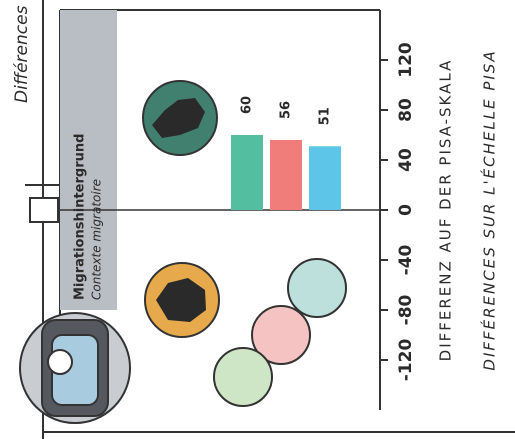 This screenshot has width=515, height=439. What do you see at coordinates (406, 160) in the screenshot?
I see `y-tick-label: 40` at bounding box center [406, 160].